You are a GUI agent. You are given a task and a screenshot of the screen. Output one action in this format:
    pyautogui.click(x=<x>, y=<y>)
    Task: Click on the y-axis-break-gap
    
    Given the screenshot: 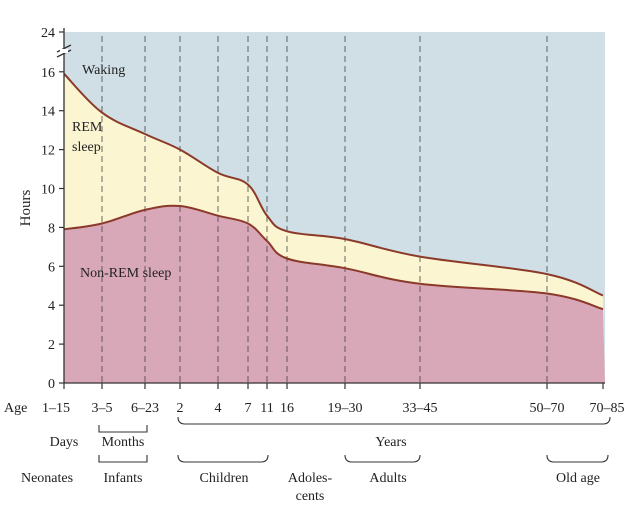 What is the action you would take?
    pyautogui.click(x=64, y=51)
    